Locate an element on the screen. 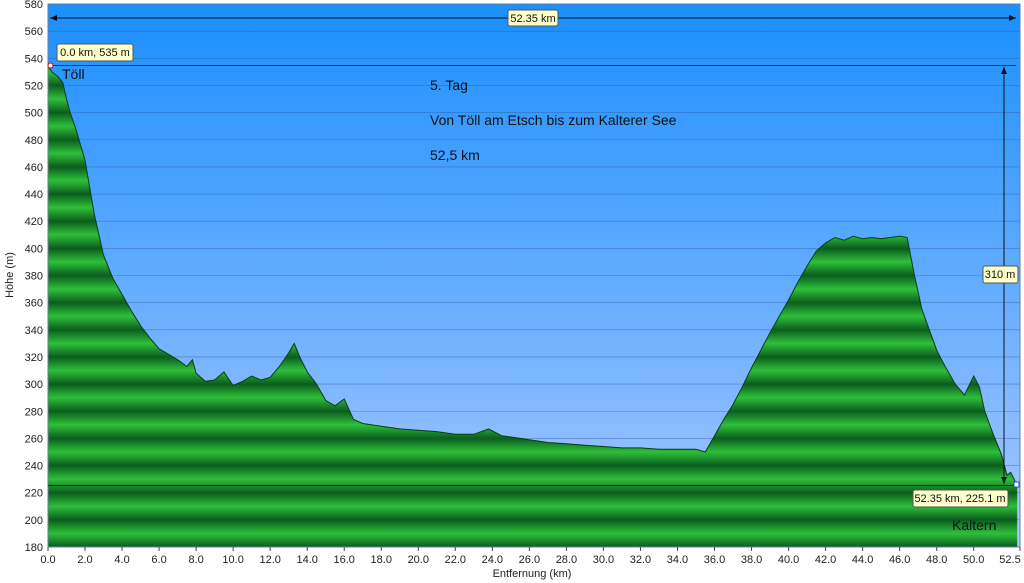 Image resolution: width=1024 pixels, height=583 pixels. place-start-label: Töll is located at coordinates (73, 74).